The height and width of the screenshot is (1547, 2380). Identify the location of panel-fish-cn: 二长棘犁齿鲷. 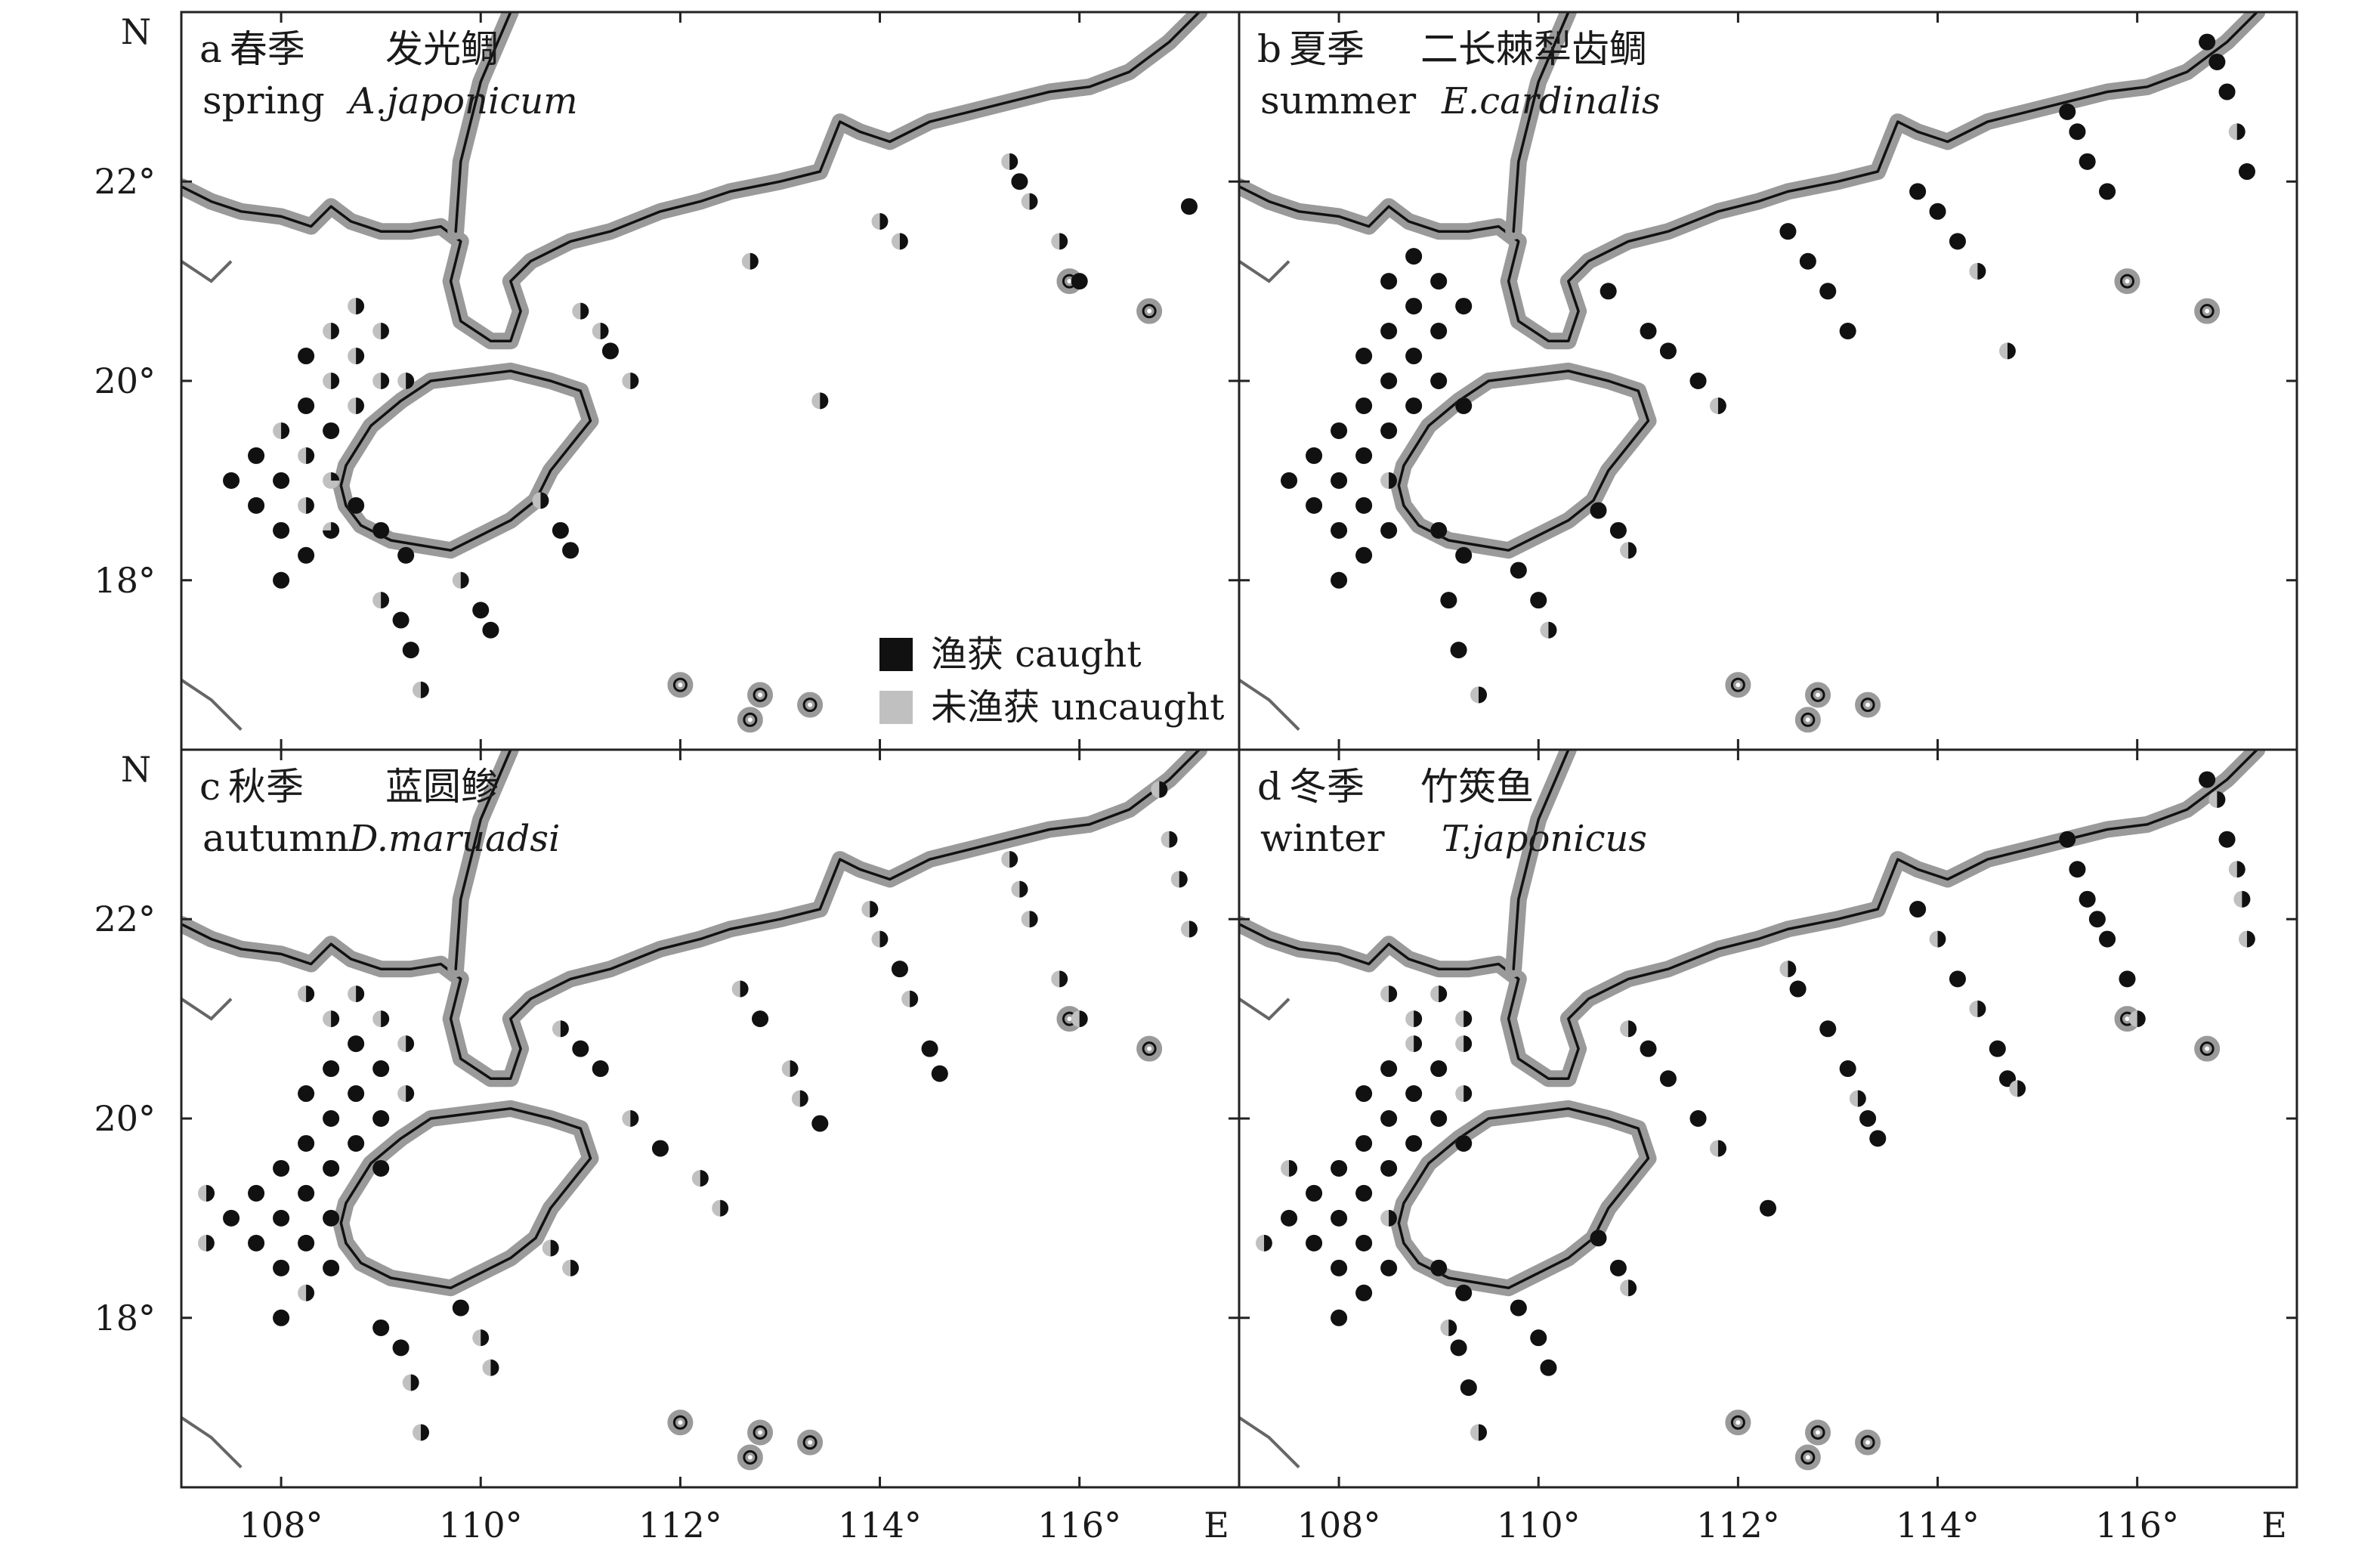
(1533, 49).